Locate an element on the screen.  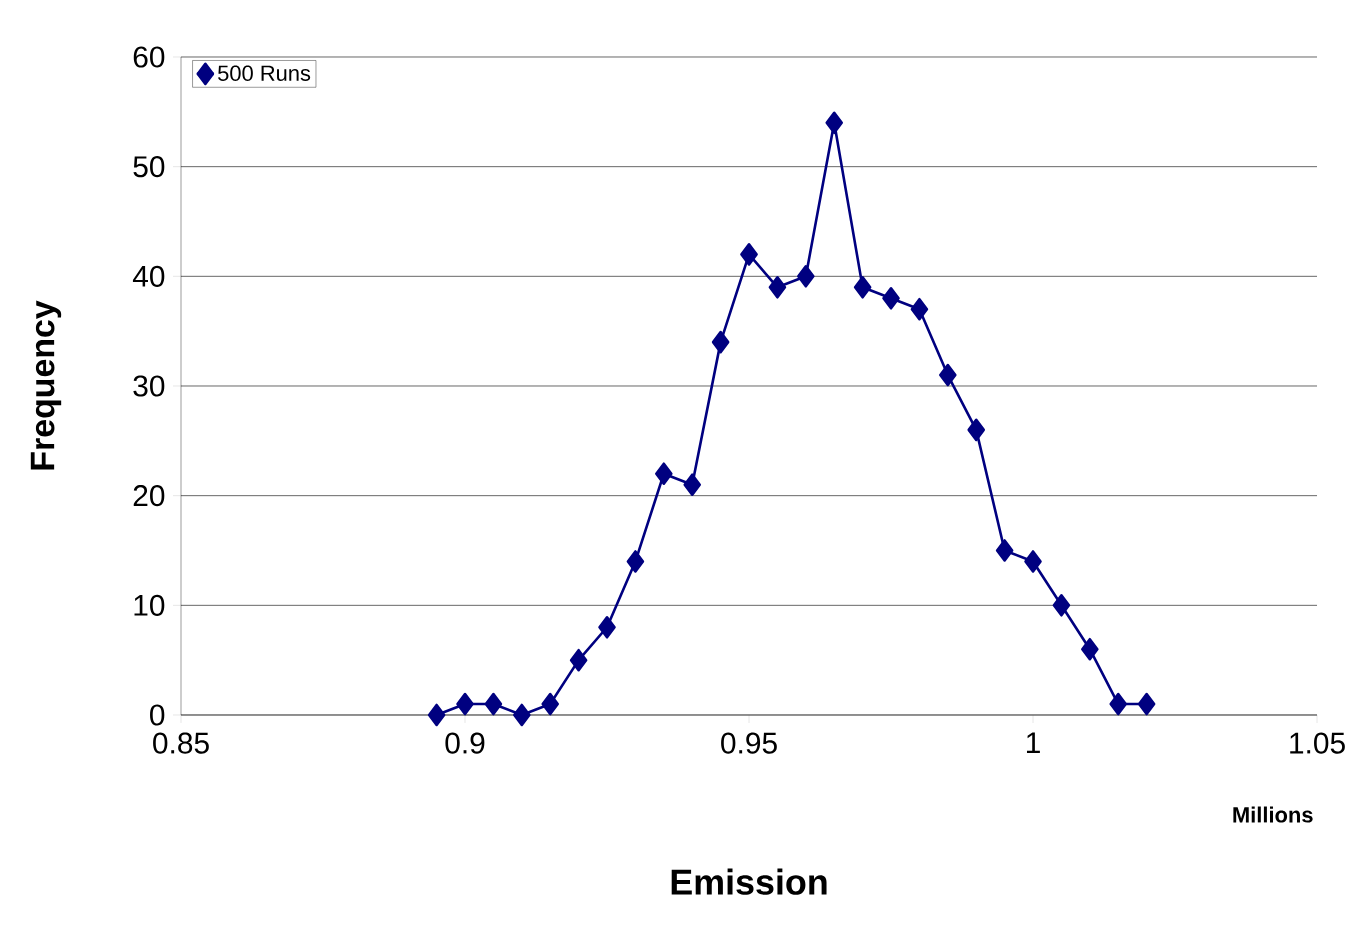
y-tick-label: 30 is located at coordinates (149, 386).